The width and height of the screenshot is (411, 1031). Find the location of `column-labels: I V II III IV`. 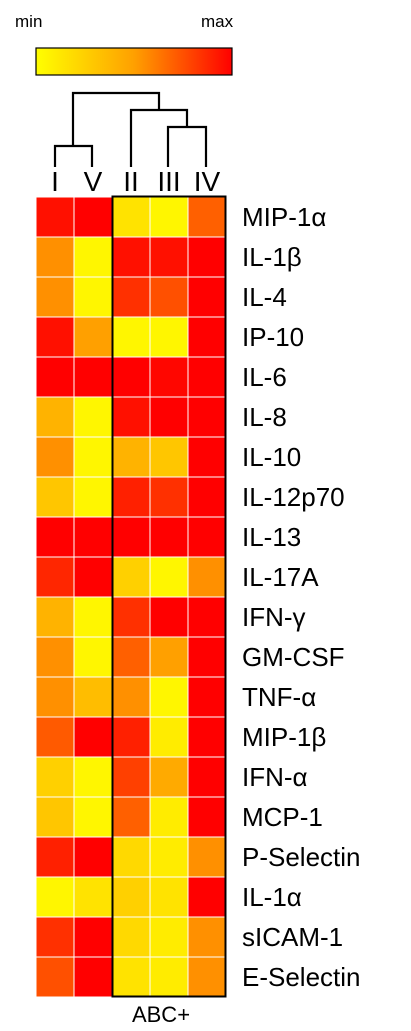

column-labels: I V II III IV is located at coordinates (135, 181).